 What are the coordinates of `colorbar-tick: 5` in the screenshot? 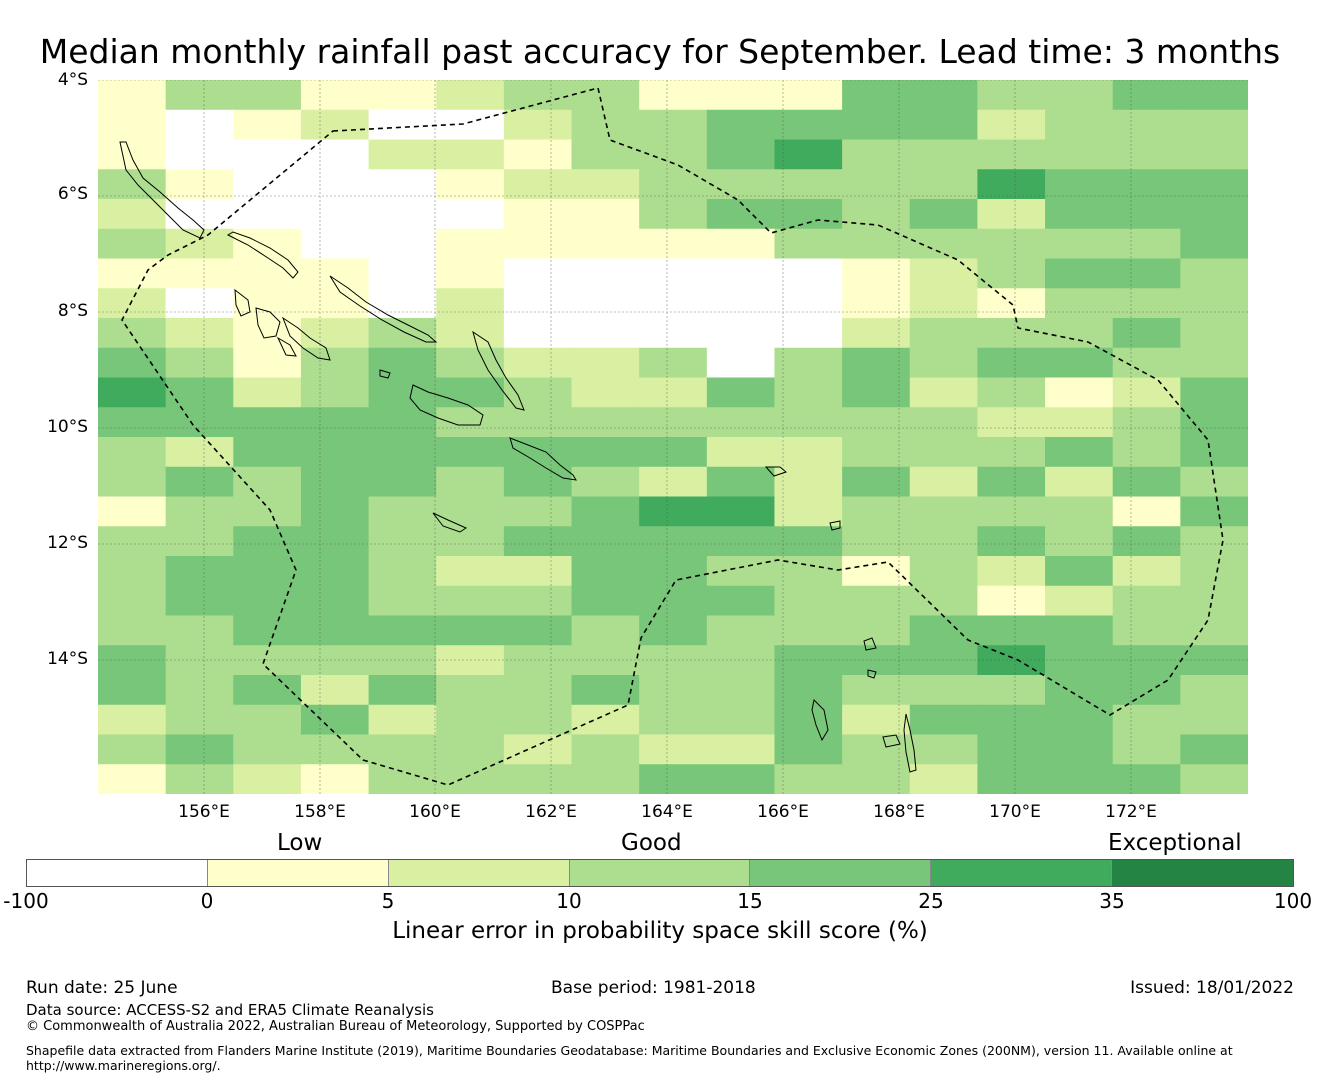 It's located at (388, 901).